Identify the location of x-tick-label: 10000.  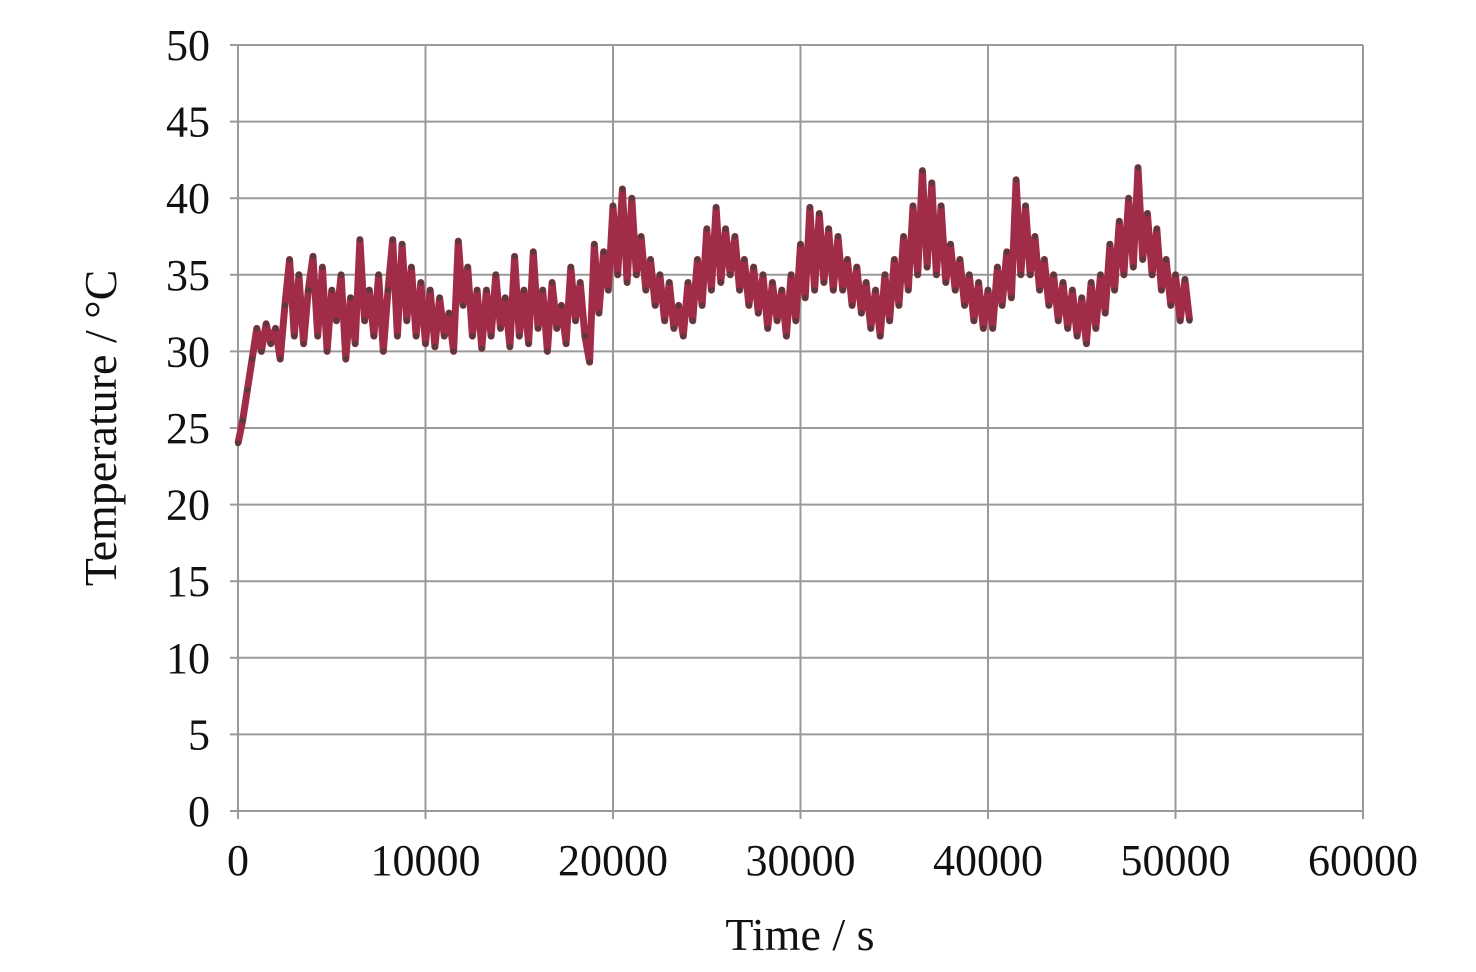
(426, 860).